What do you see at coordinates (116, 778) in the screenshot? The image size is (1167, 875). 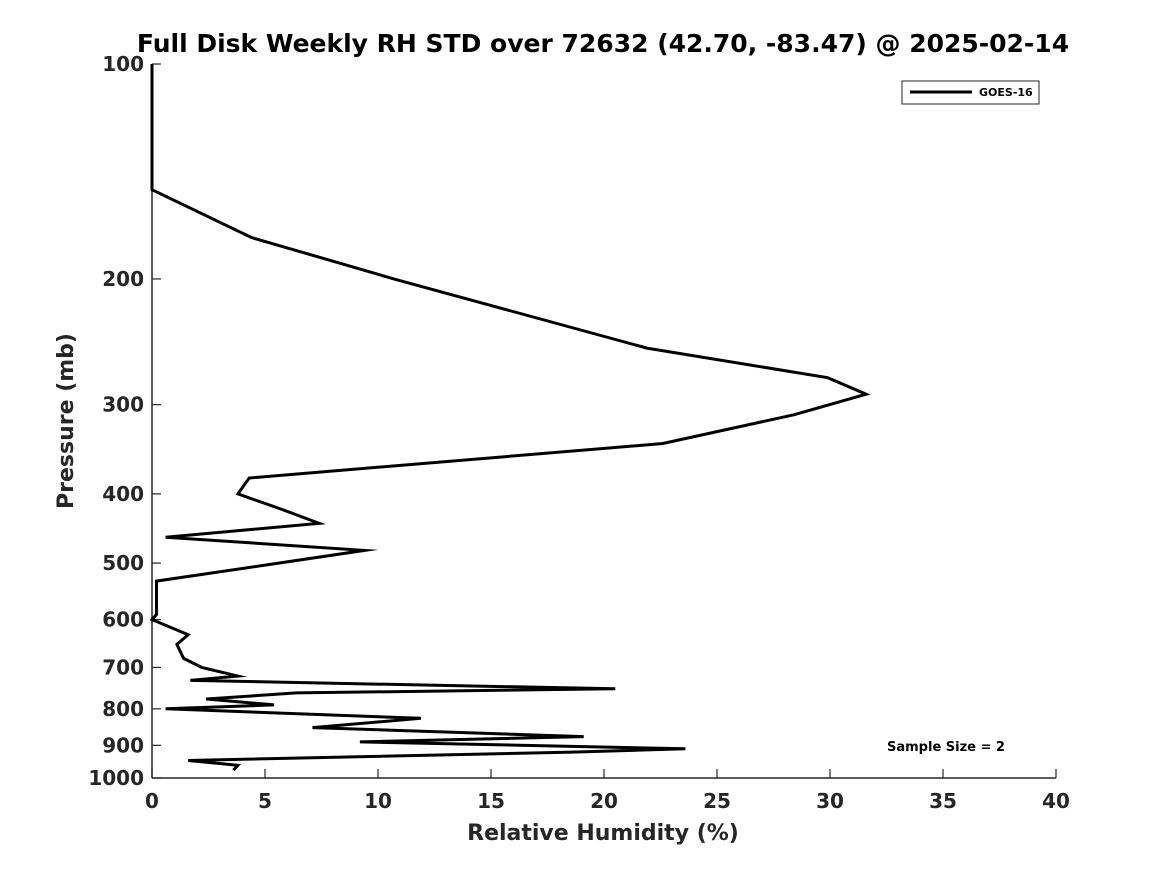 I see `y-tick-label: 1000` at bounding box center [116, 778].